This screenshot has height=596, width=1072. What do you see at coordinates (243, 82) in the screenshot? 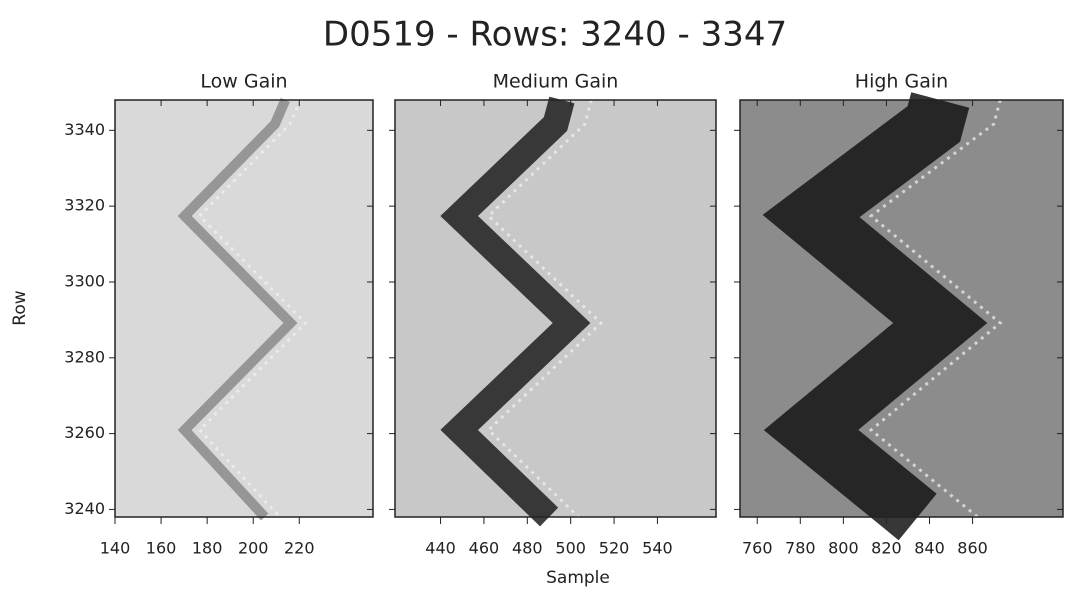
I see `panel-title: Low Gain` at bounding box center [243, 82].